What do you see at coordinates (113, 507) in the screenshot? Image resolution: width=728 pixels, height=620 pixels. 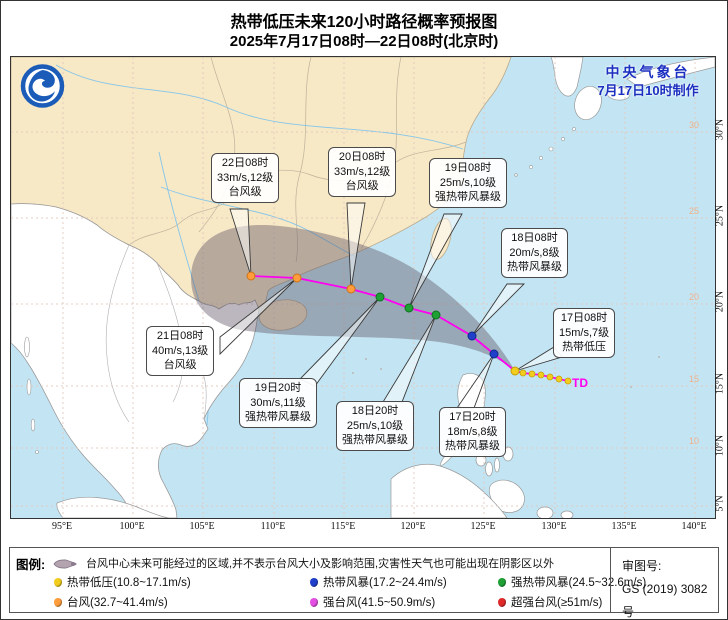 I see `sumatra-island` at bounding box center [113, 507].